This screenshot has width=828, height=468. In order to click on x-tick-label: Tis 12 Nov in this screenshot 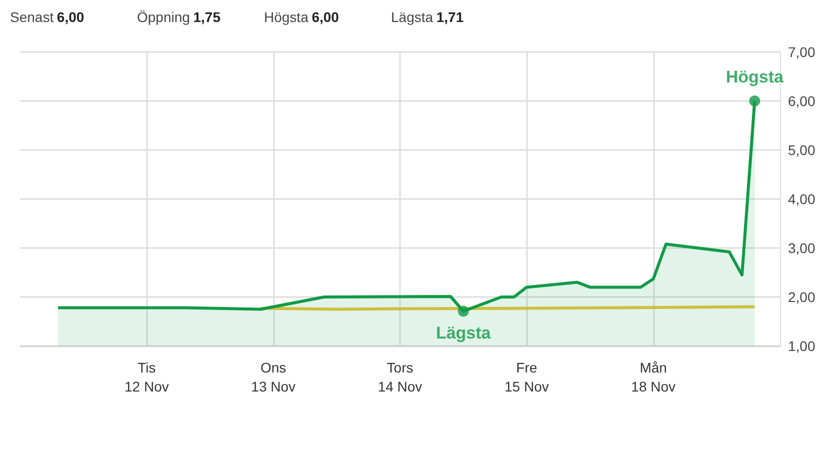, I will do `click(146, 377)`.